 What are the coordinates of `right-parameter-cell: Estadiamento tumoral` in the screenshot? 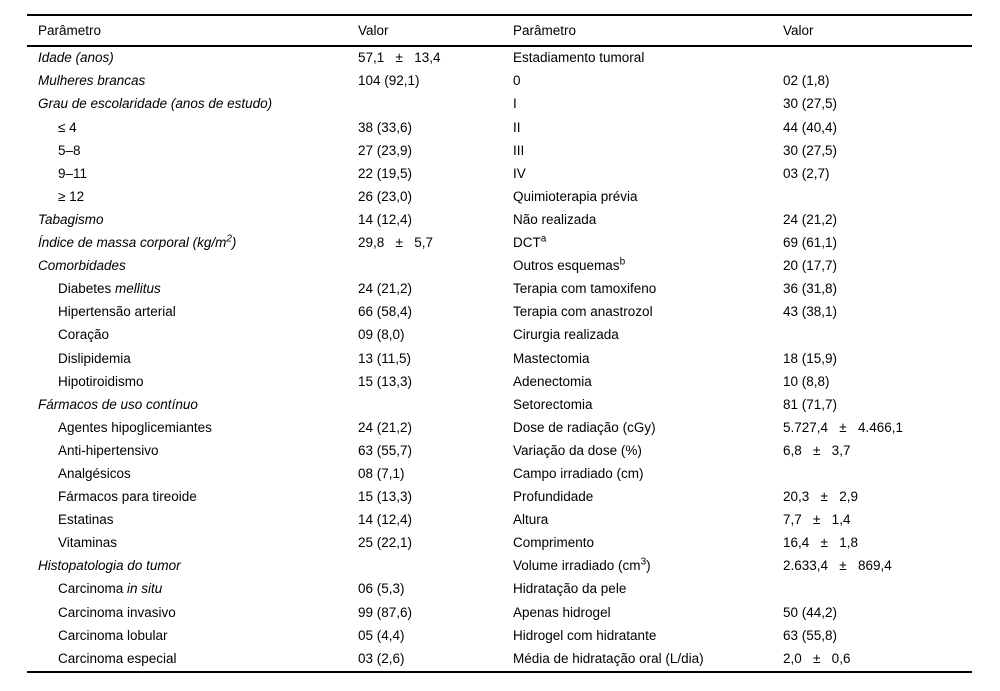 It's located at (579, 58).